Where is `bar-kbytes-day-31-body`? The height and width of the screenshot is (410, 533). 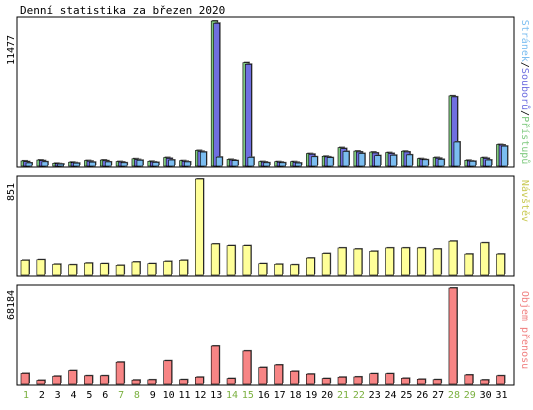
bar-kbytes-day-31-body is located at coordinates (500, 380).